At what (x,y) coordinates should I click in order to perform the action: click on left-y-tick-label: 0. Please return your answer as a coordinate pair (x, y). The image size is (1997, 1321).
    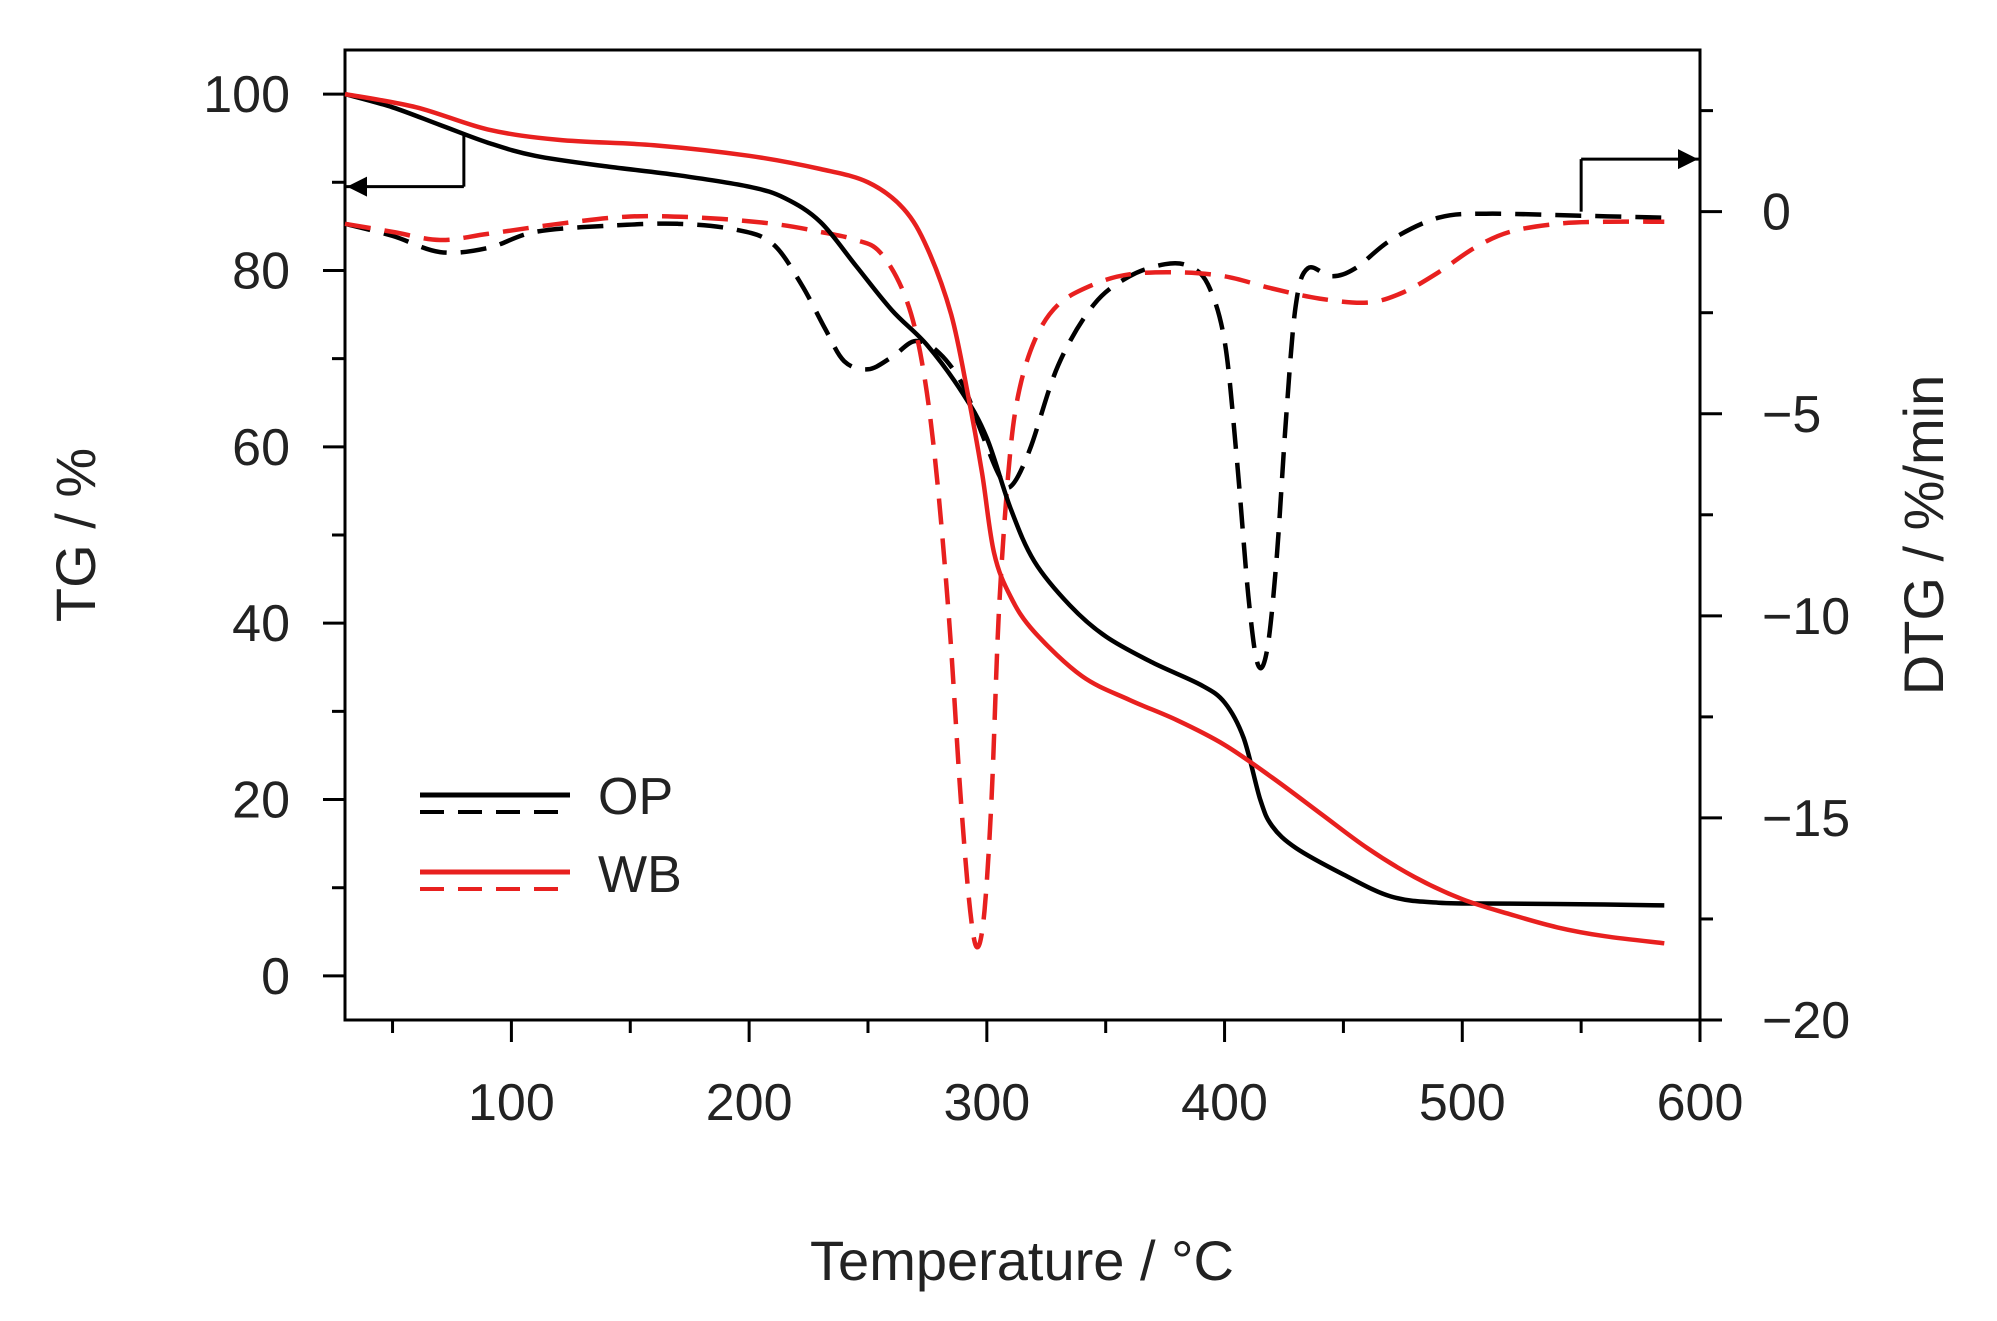
    Looking at the image, I should click on (275, 977).